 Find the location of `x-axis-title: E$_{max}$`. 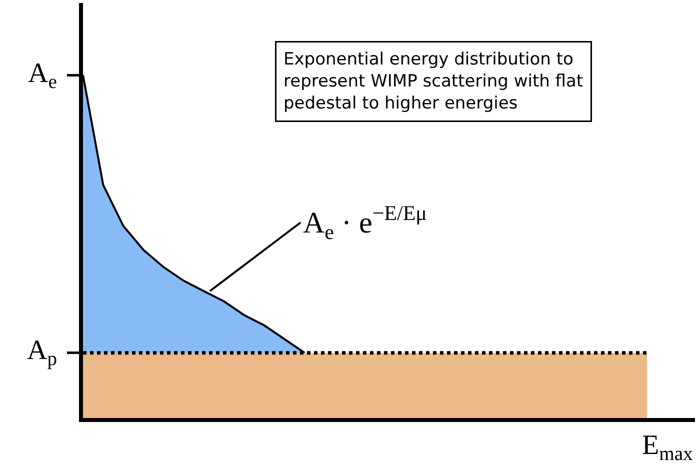

x-axis-title: E$_{max}$ is located at coordinates (668, 447).